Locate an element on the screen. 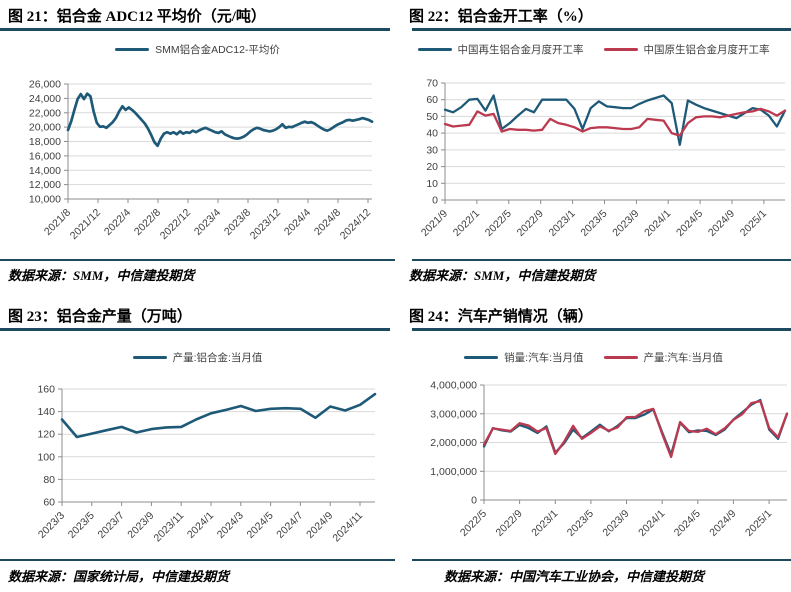  svg-text: 2022/1 is located at coordinates (466, 223).